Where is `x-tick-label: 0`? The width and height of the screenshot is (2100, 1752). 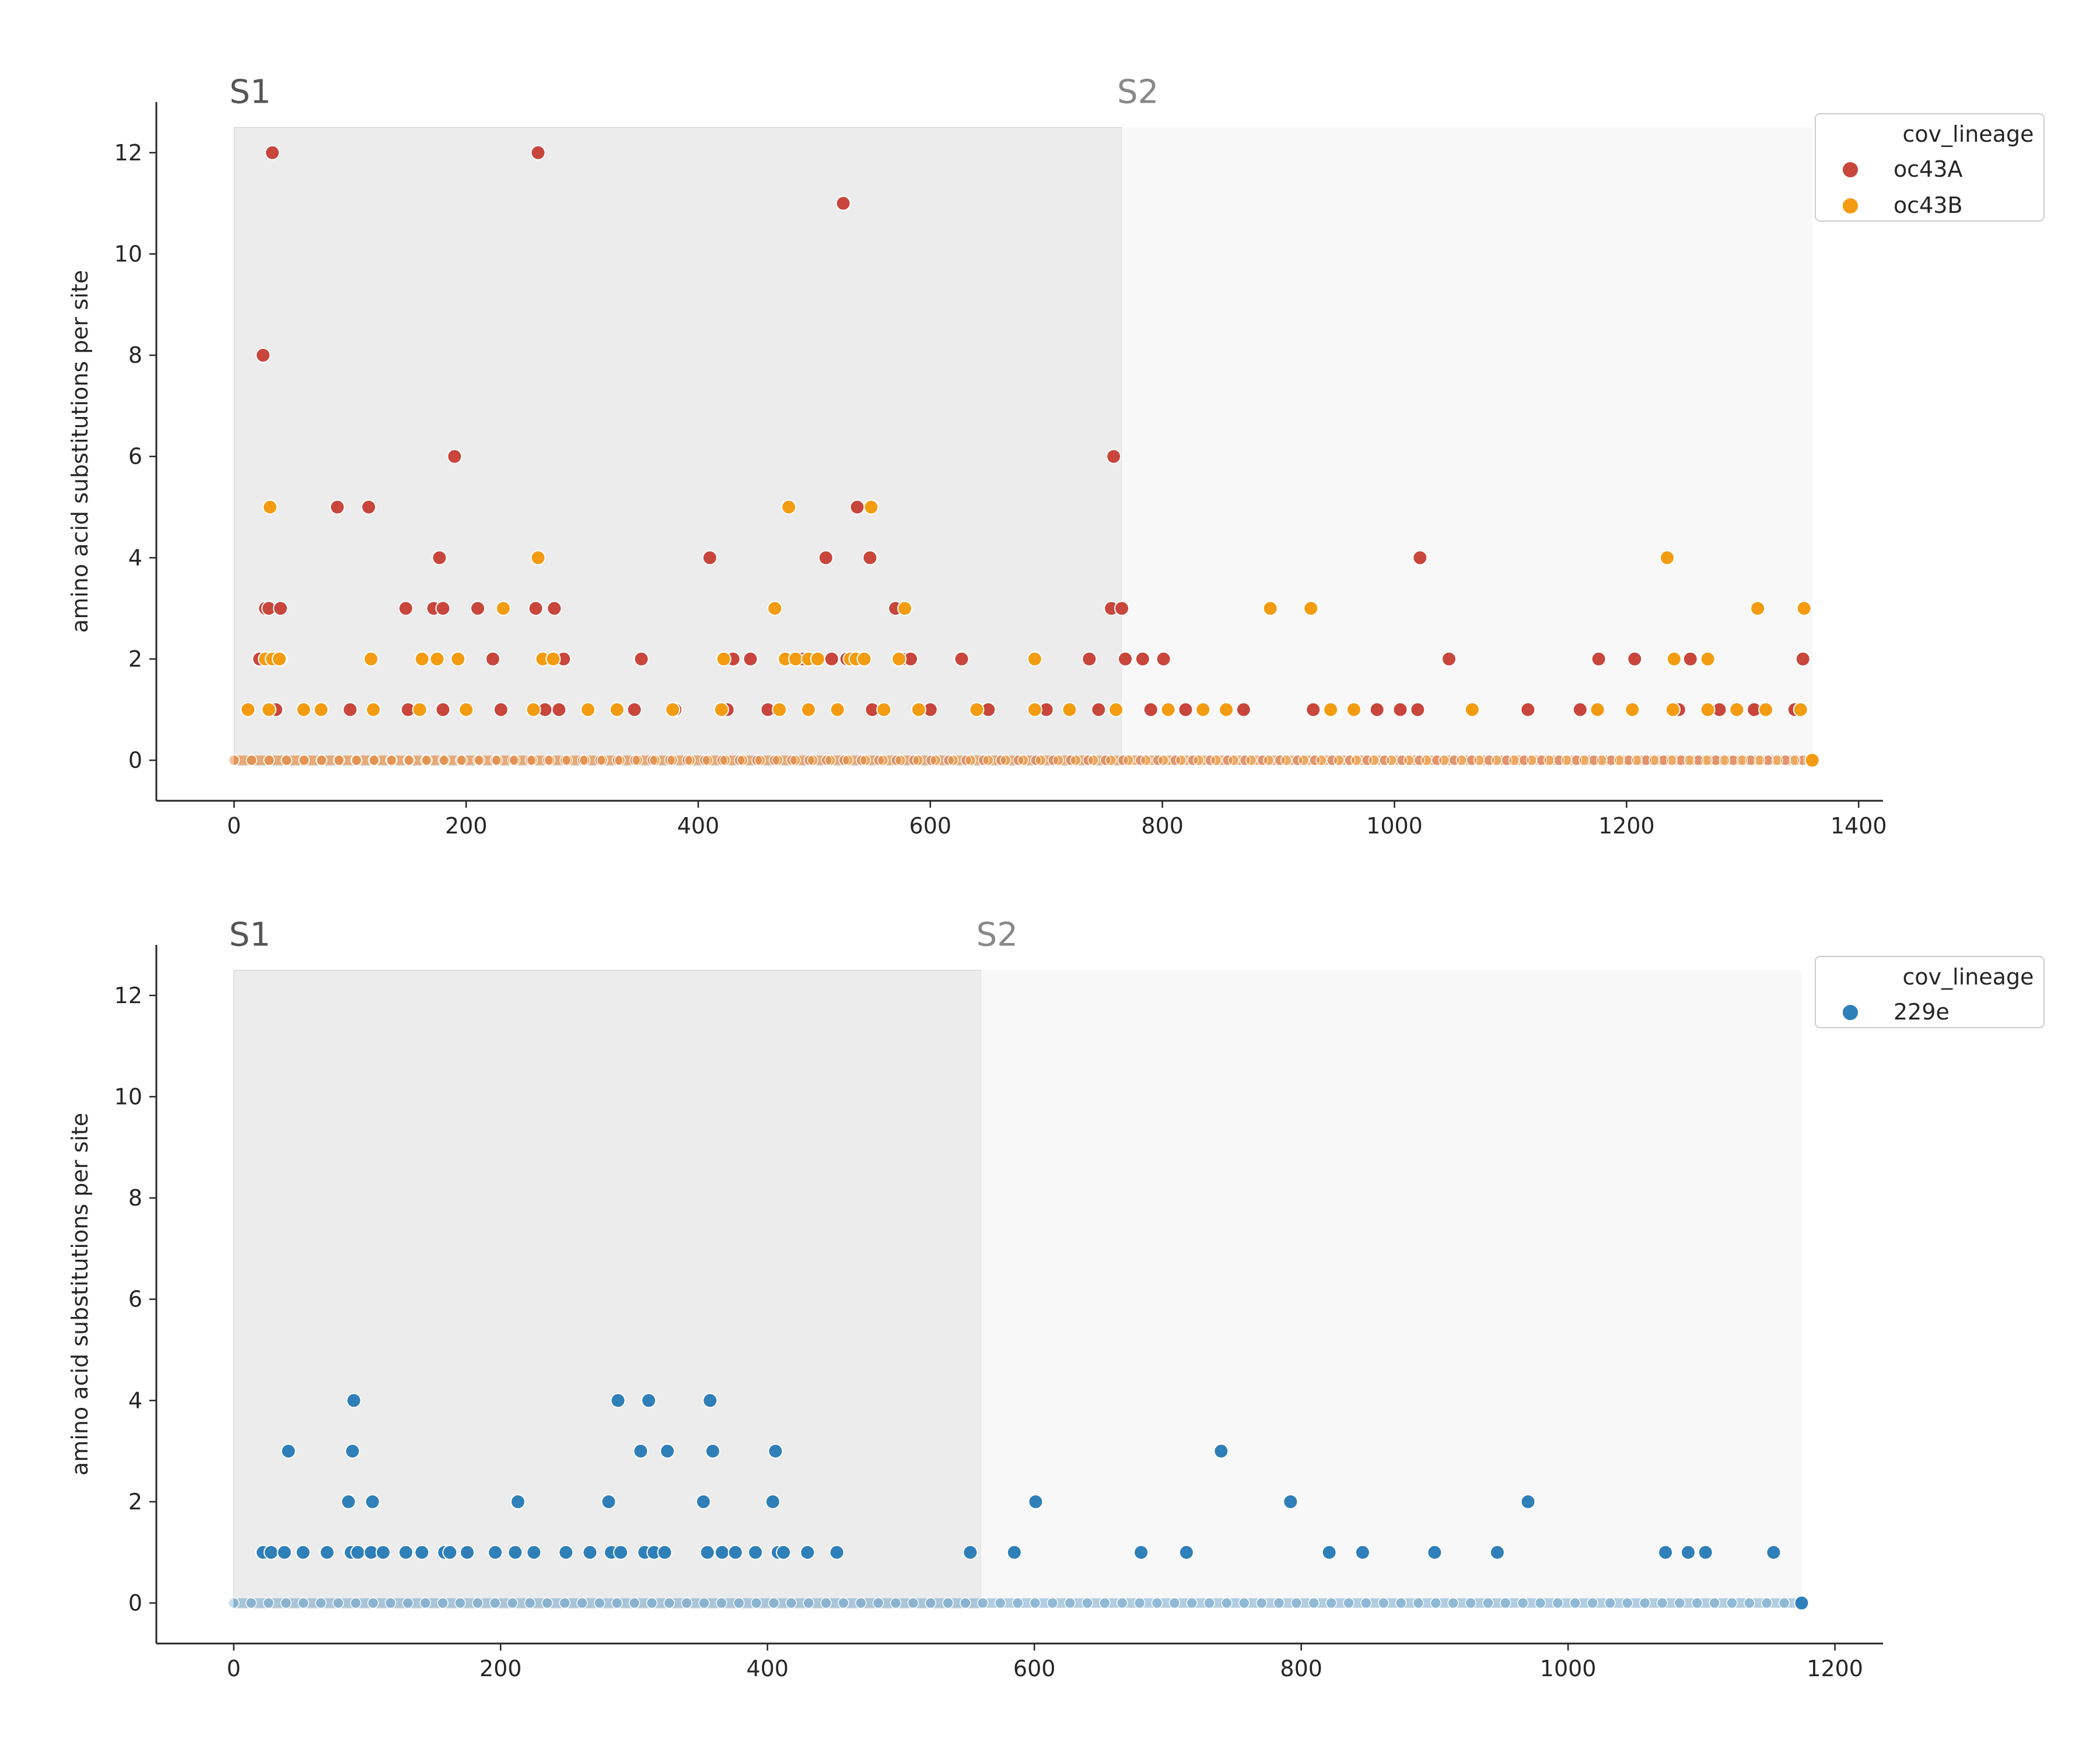 x-tick-label: 0 is located at coordinates (234, 826).